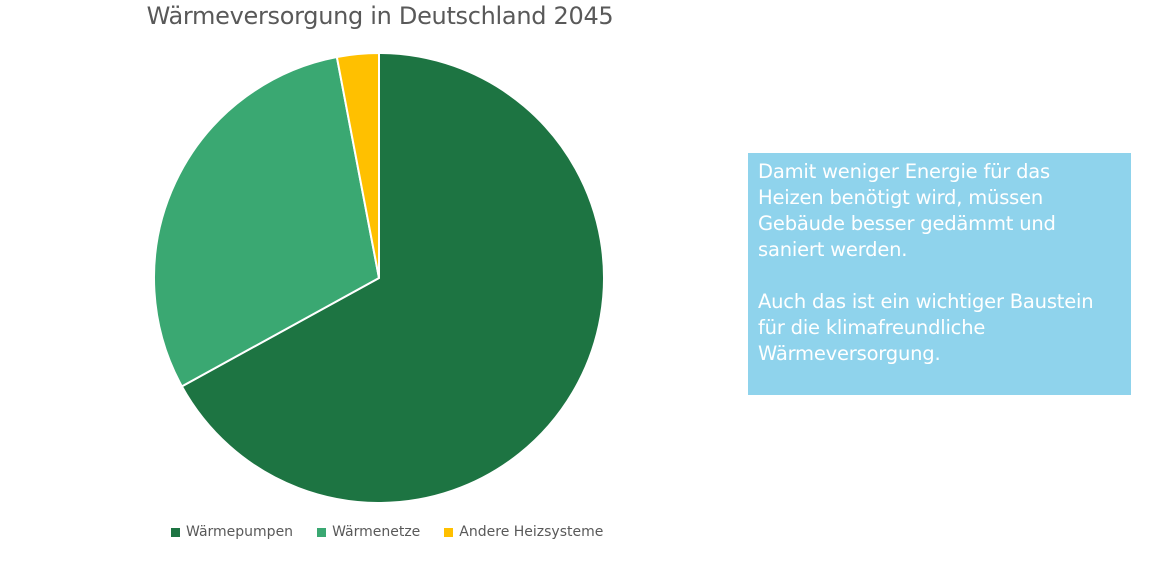 This screenshot has width=1152, height=565. I want to click on legend-item-waermenetze: Wärmenetze, so click(368, 532).